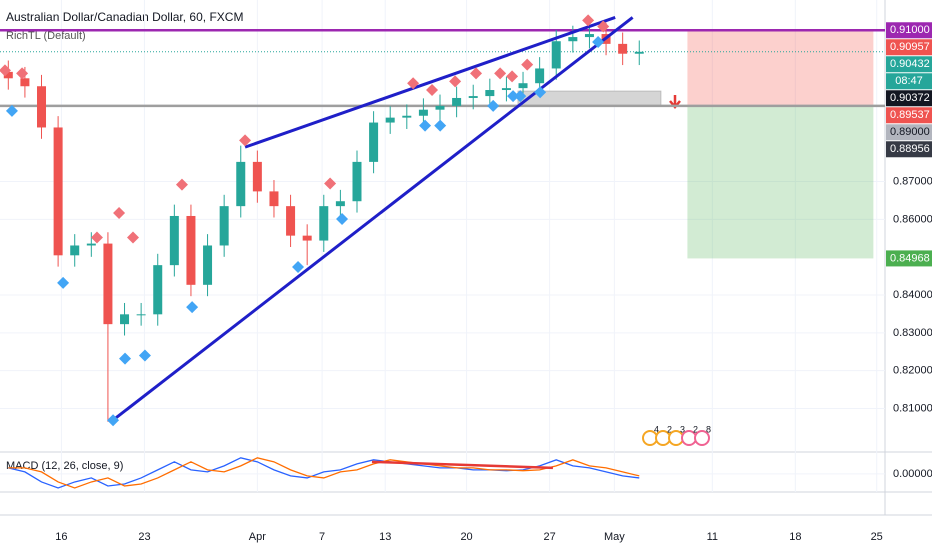 Image resolution: width=932 pixels, height=550 pixels. I want to click on price-tag-label: 0.89000, so click(910, 132).